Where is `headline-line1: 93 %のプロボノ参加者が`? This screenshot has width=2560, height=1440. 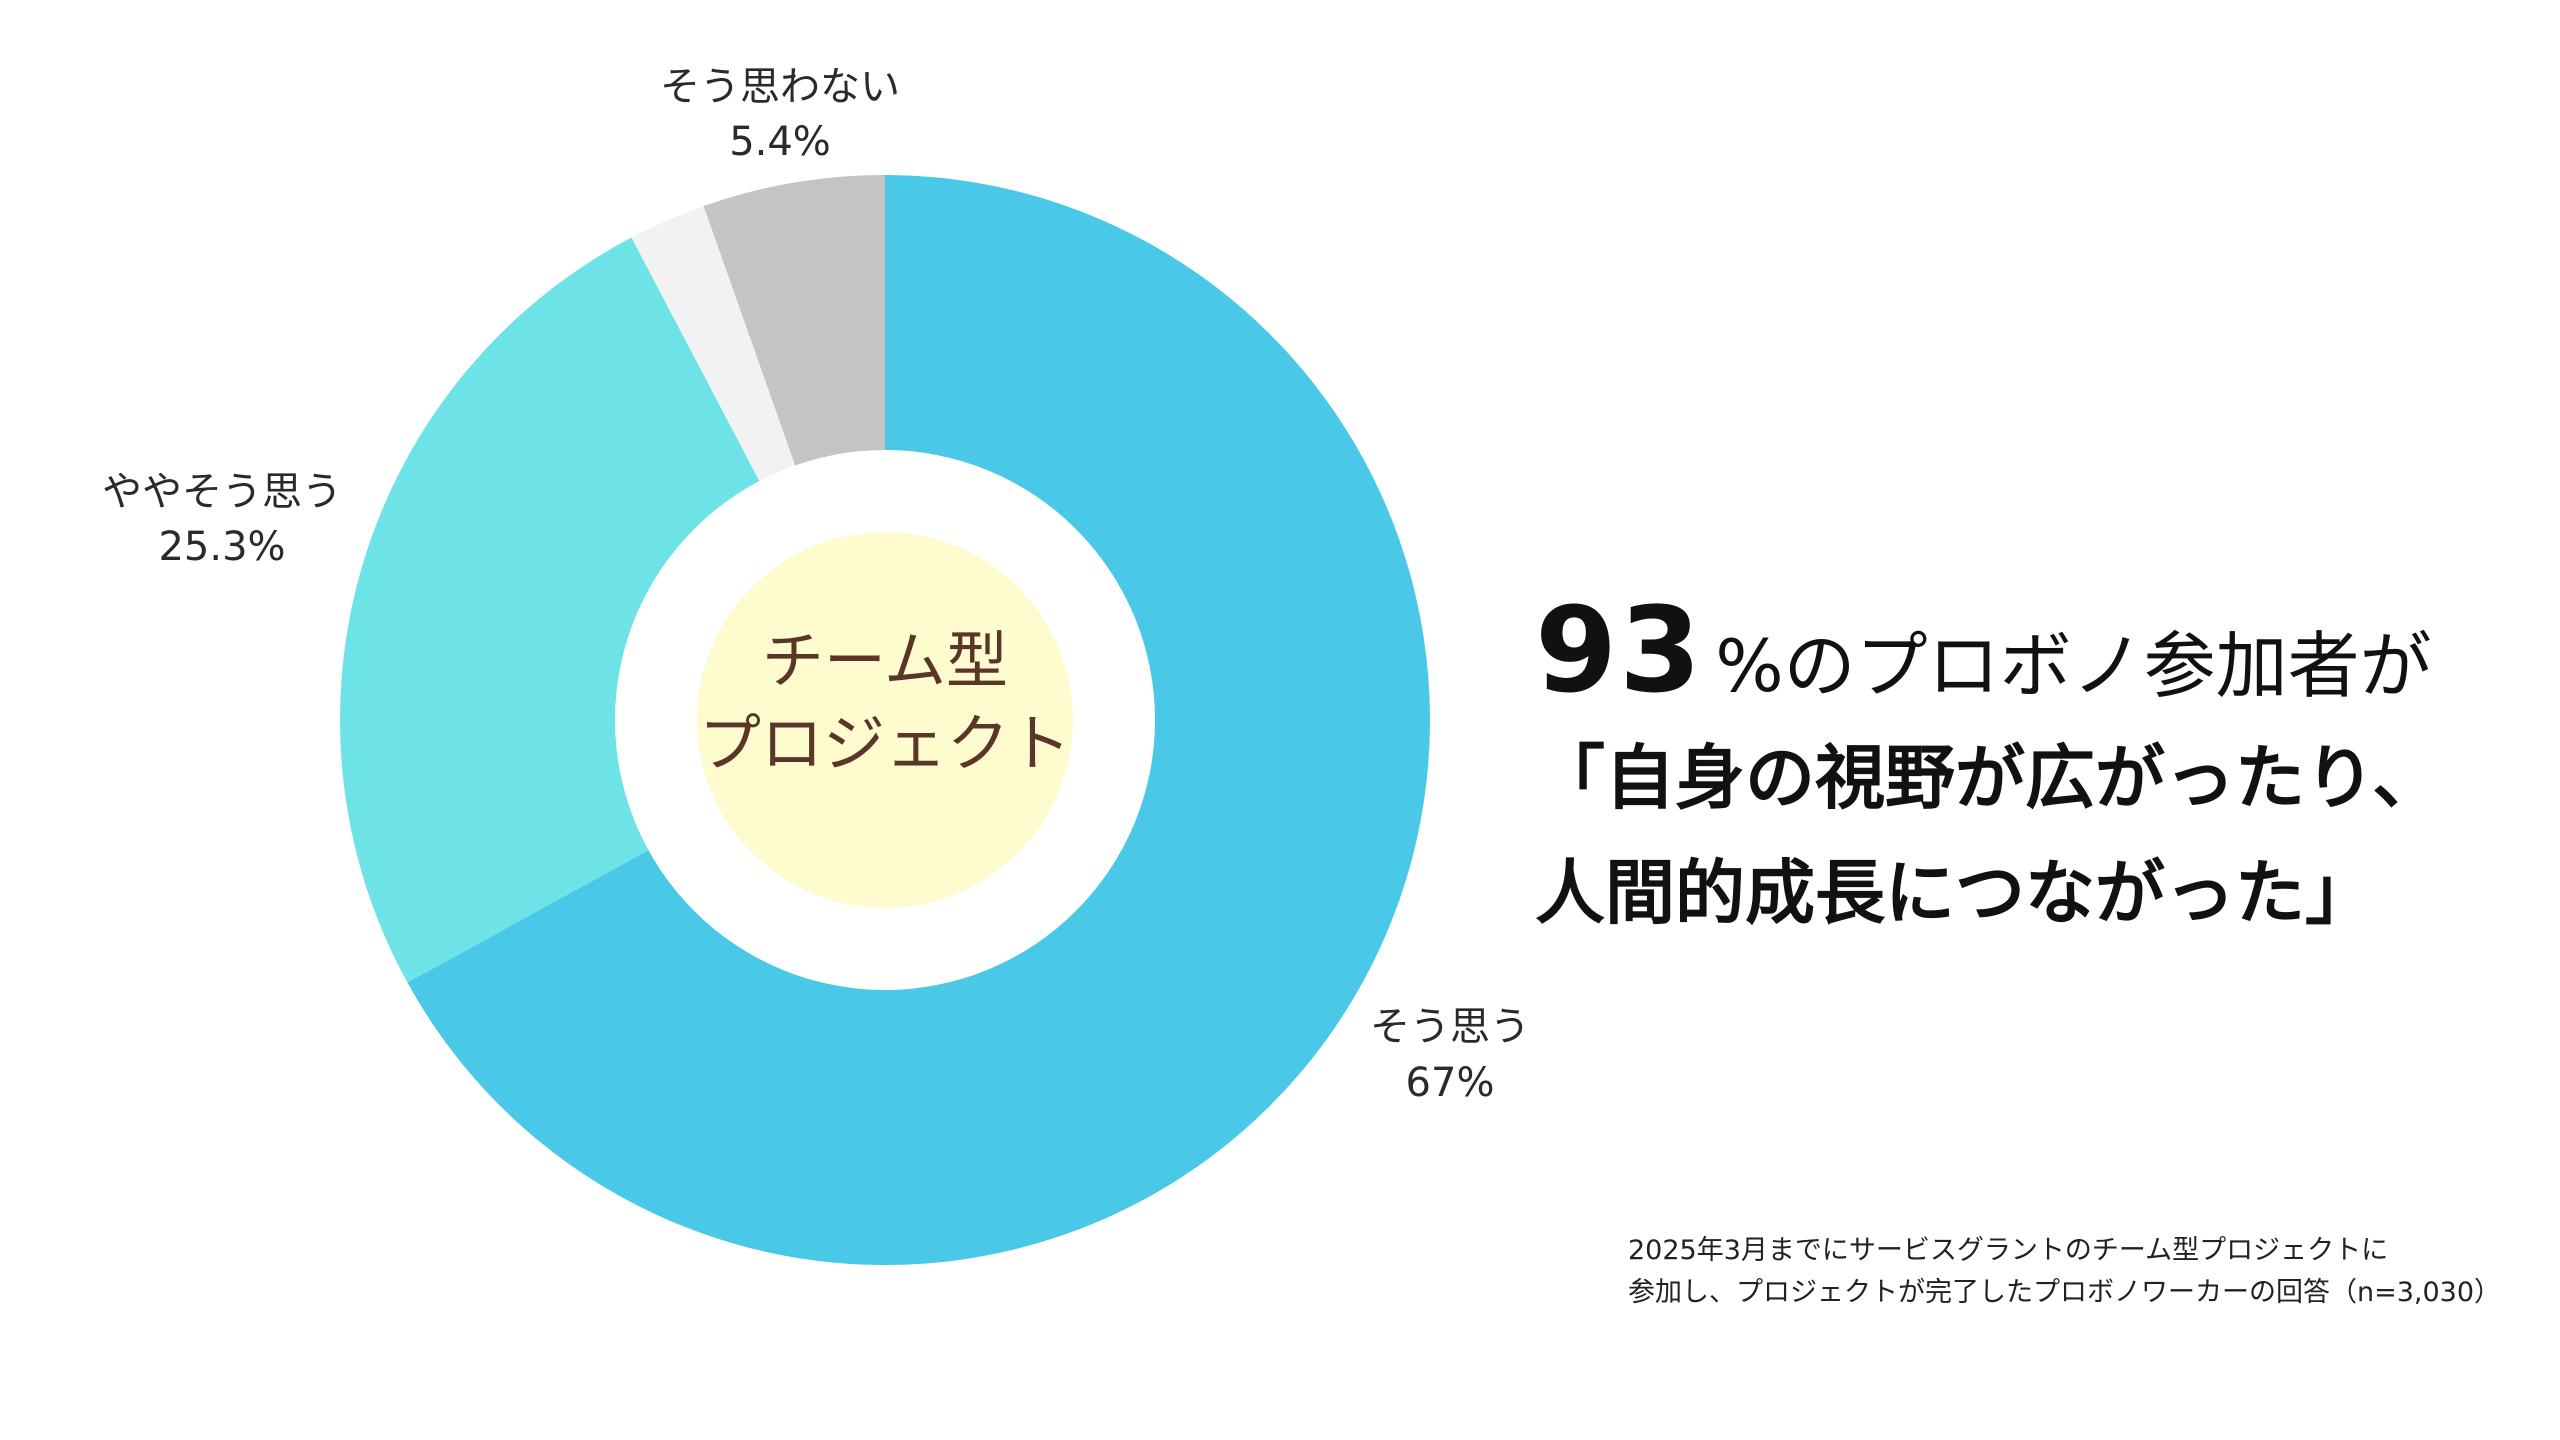
headline-line1: 93 %のプロボノ参加者が is located at coordinates (2035, 656).